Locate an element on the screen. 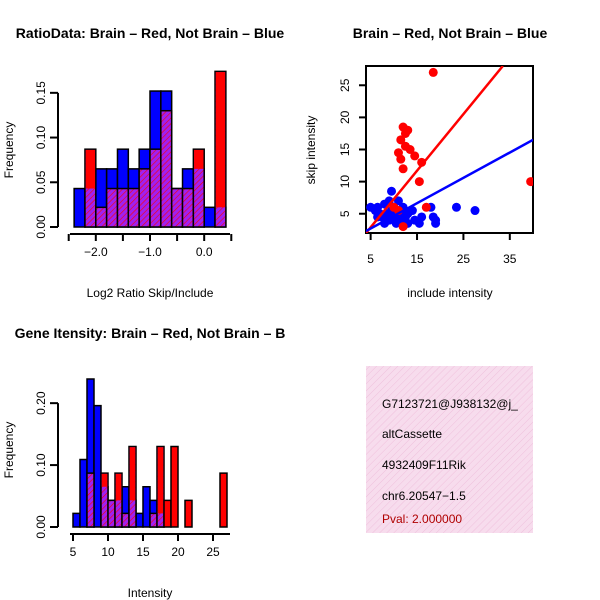  intensity-y-label: Frequency is located at coordinates (9, 450).